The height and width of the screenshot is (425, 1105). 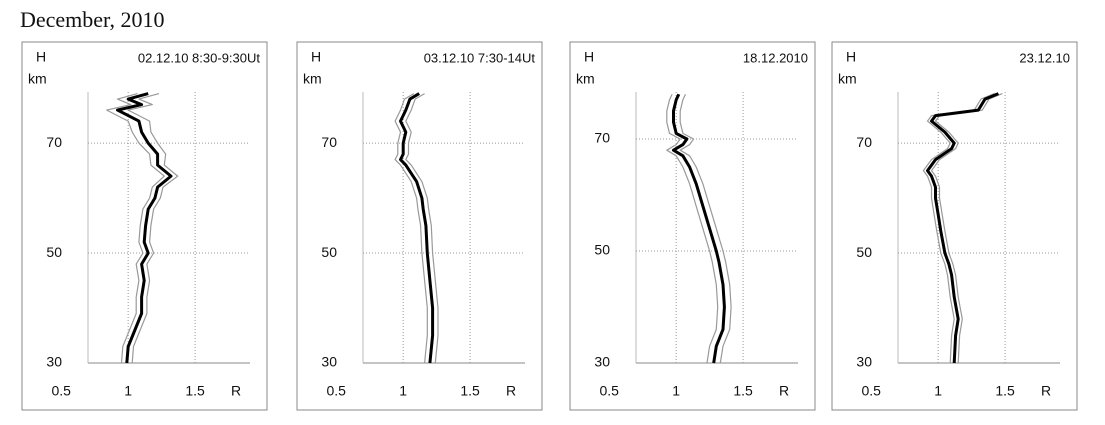 I want to click on panel-title: 03.12.10 7:30-14Ut, so click(x=480, y=57).